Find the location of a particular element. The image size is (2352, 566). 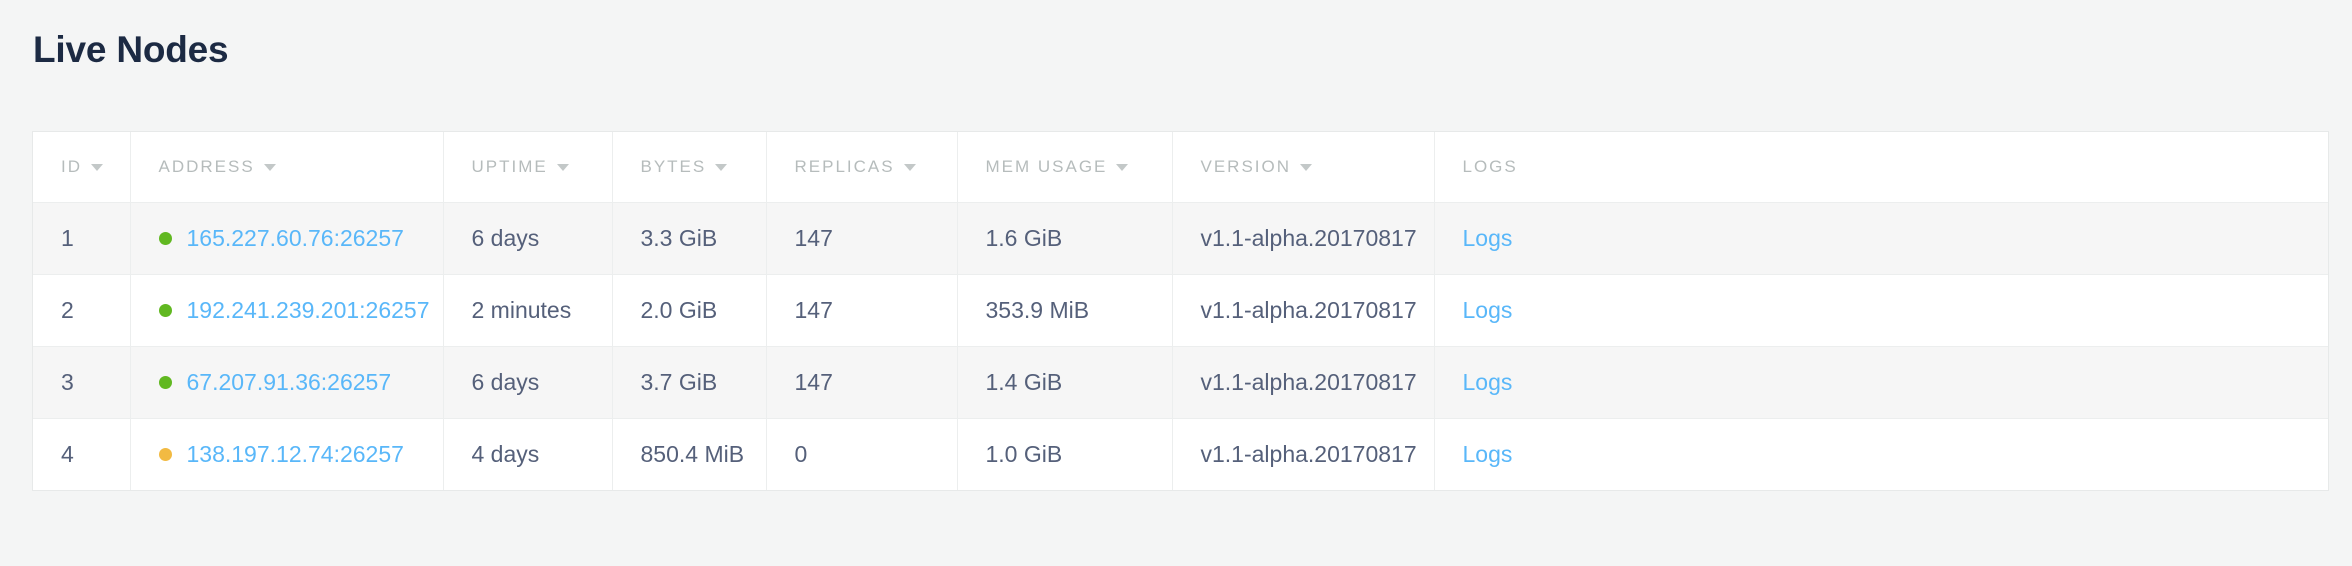

cell-id: 2 is located at coordinates (82, 310).